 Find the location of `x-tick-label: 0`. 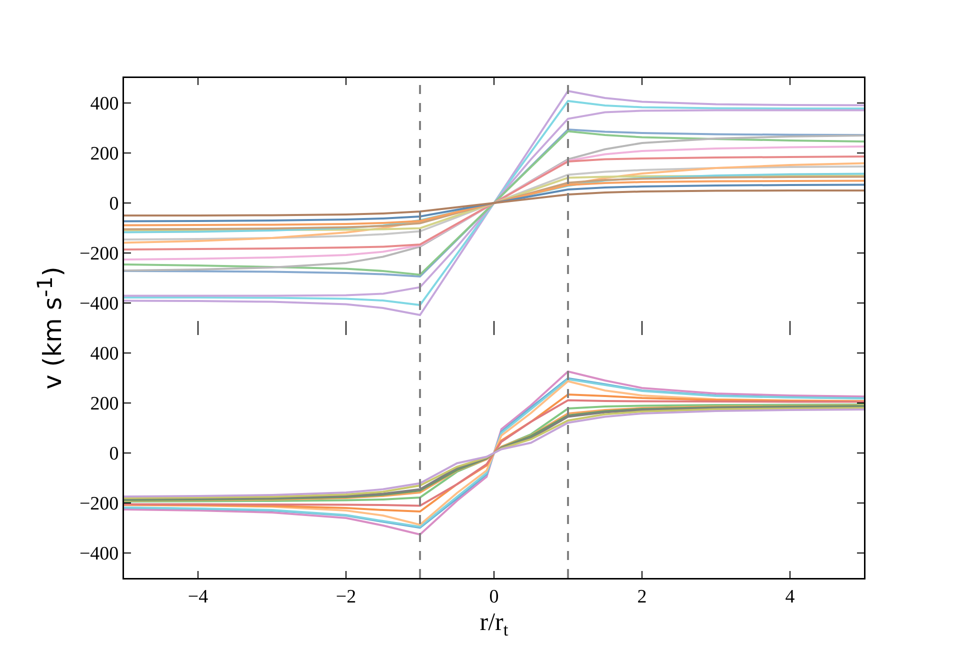

x-tick-label: 0 is located at coordinates (494, 596).